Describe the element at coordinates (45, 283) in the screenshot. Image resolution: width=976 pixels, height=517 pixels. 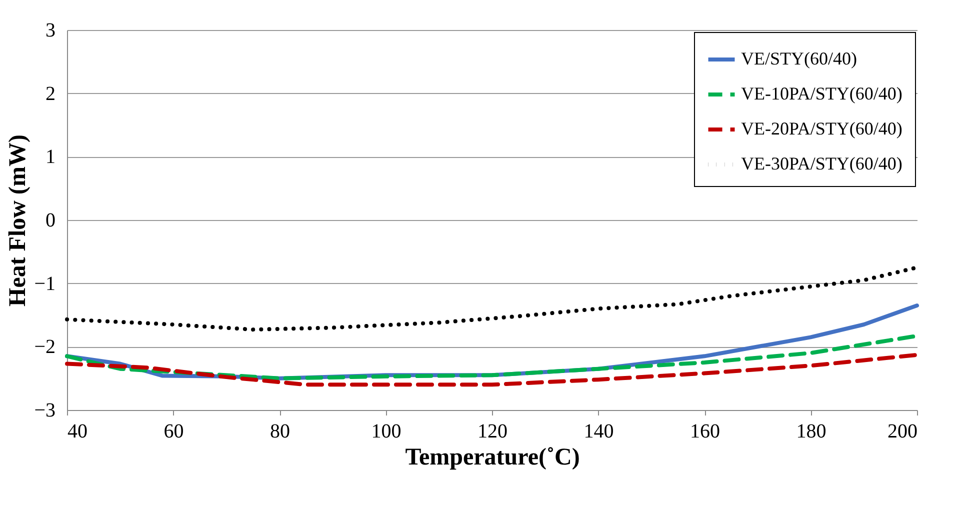
I see `y-tick-label: −1` at that location.